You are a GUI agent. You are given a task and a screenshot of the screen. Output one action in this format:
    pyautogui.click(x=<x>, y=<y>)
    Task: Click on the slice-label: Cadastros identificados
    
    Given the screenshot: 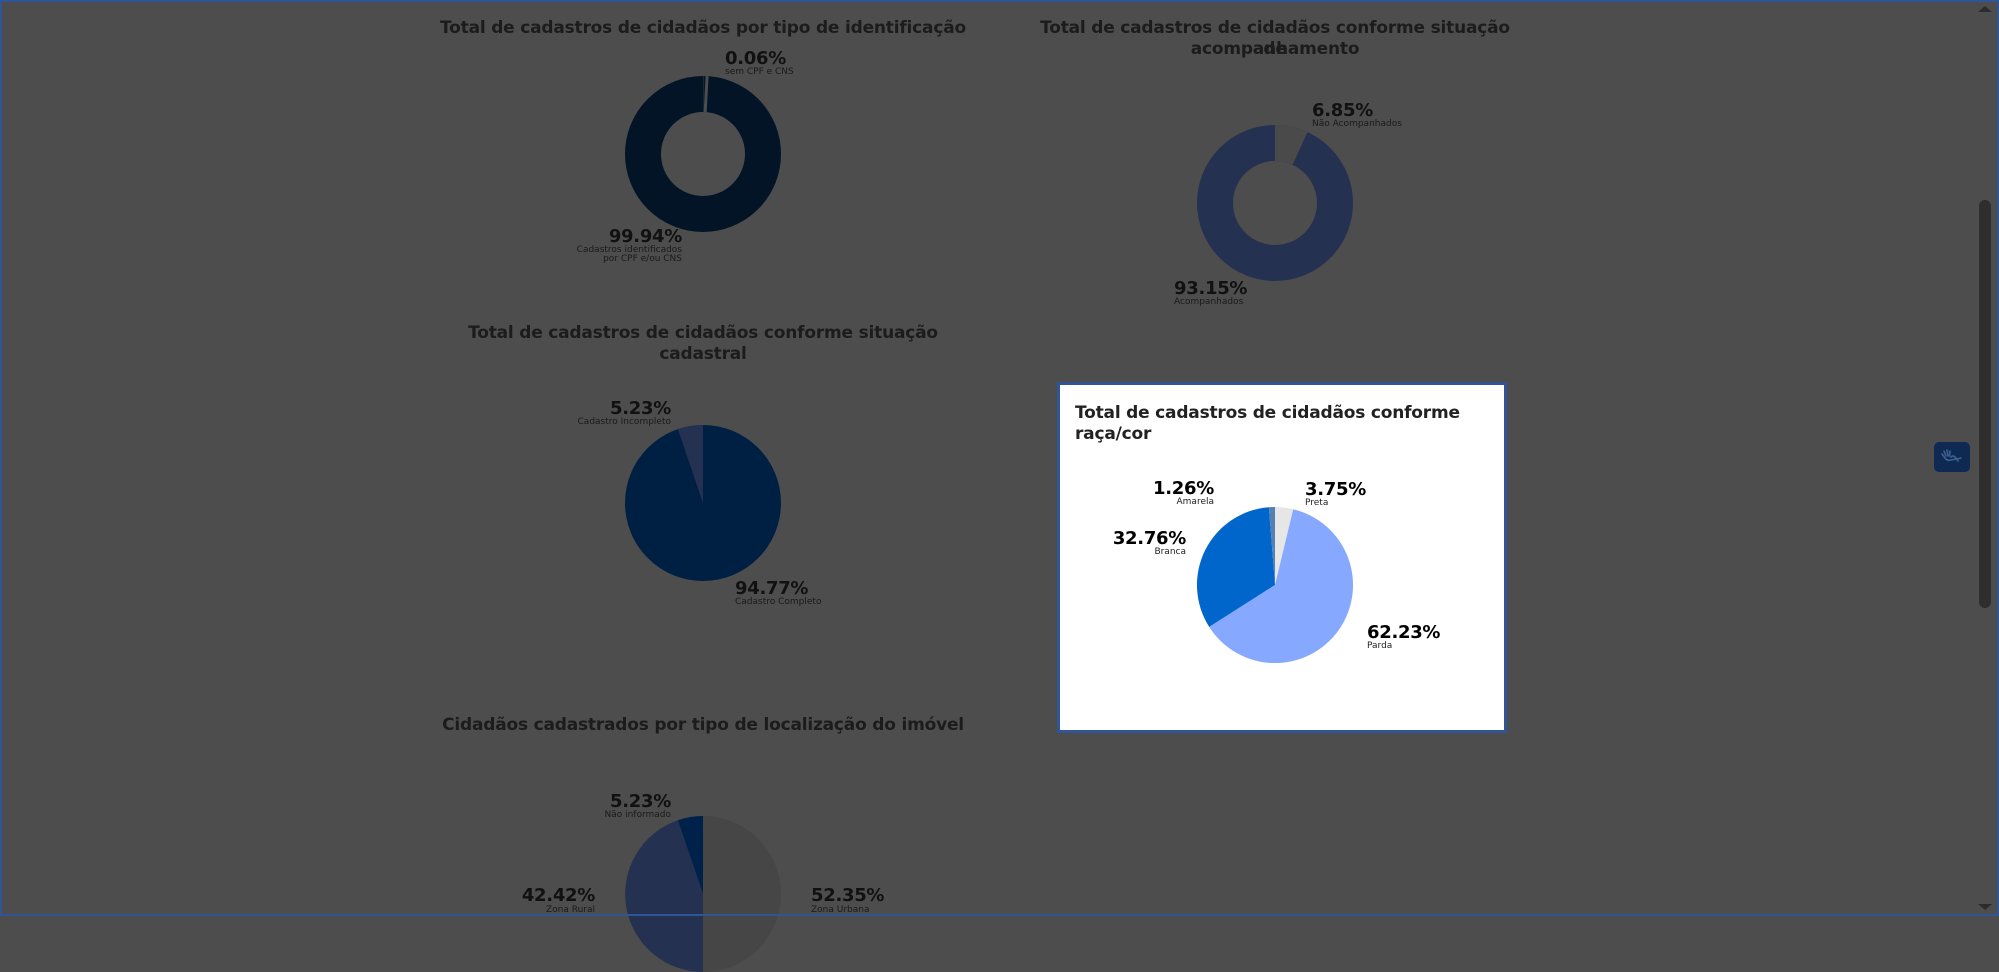 What is the action you would take?
    pyautogui.click(x=629, y=250)
    